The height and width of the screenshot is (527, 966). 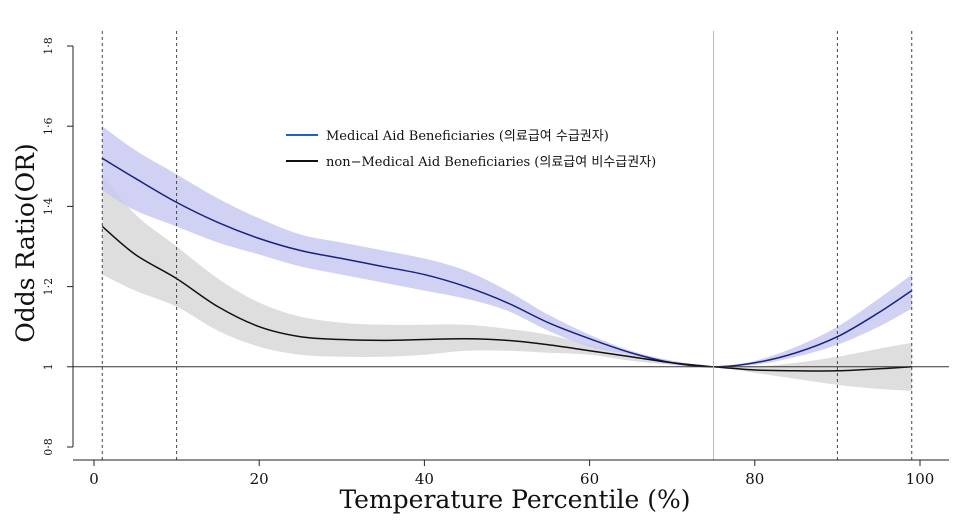 I want to click on y-tick-label: 1·4, so click(x=48, y=207).